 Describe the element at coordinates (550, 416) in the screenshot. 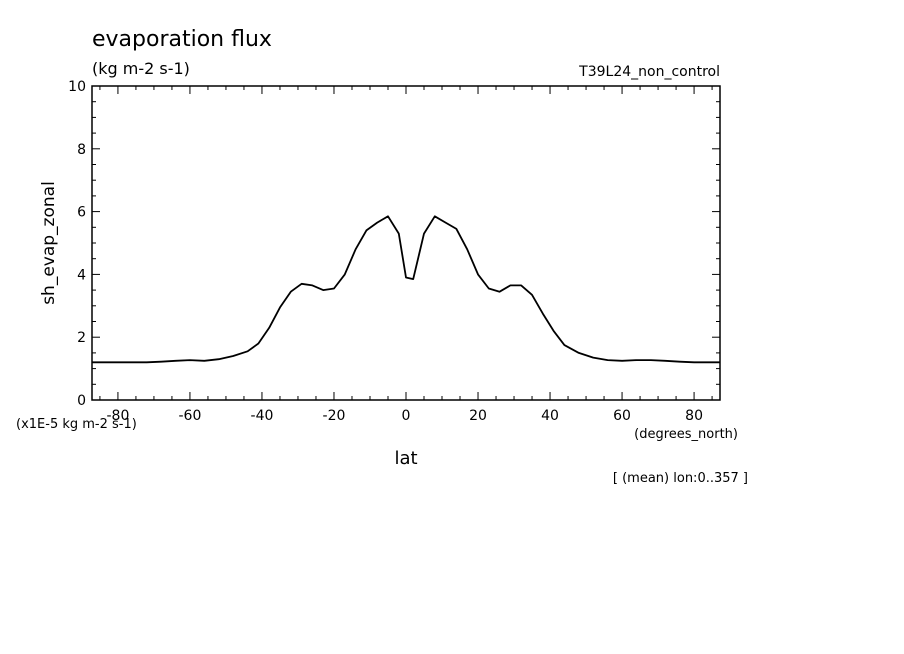

I see `x-tick-label: 40` at that location.